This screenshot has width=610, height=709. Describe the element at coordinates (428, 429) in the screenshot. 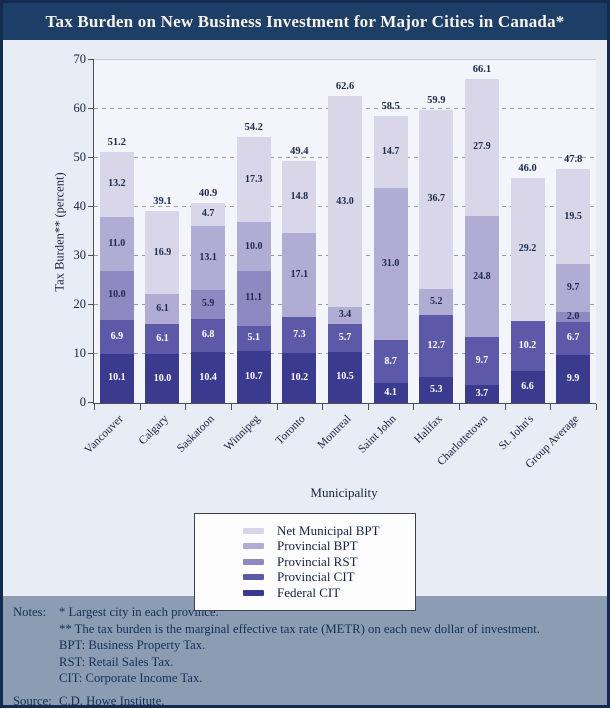

I see `category-label: Halifax` at that location.